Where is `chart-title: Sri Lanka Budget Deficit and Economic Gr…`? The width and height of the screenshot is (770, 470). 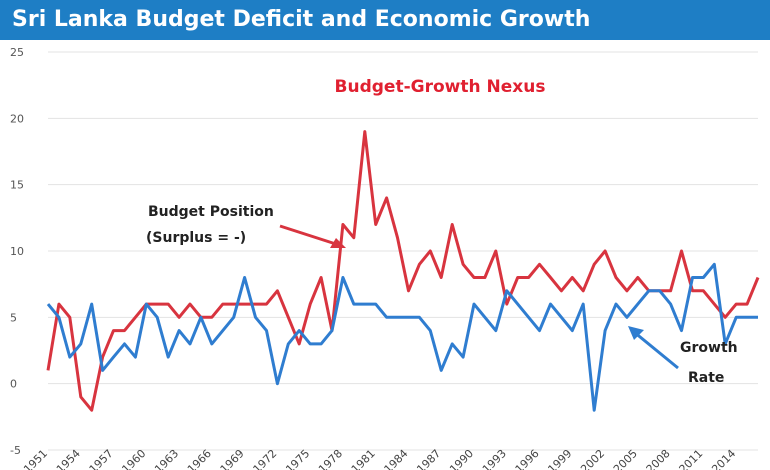 chart-title: Sri Lanka Budget Deficit and Economic Gr… is located at coordinates (385, 20).